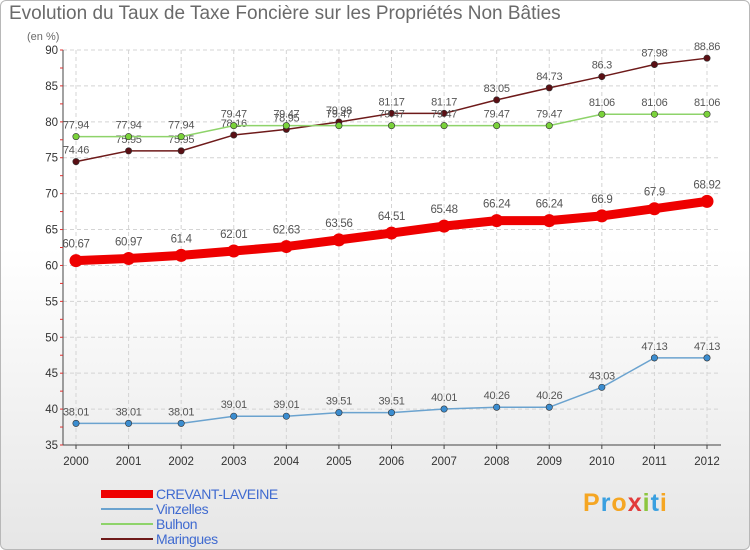 The width and height of the screenshot is (750, 550). What do you see at coordinates (233, 235) in the screenshot?
I see `data-label: 62.01` at bounding box center [233, 235].